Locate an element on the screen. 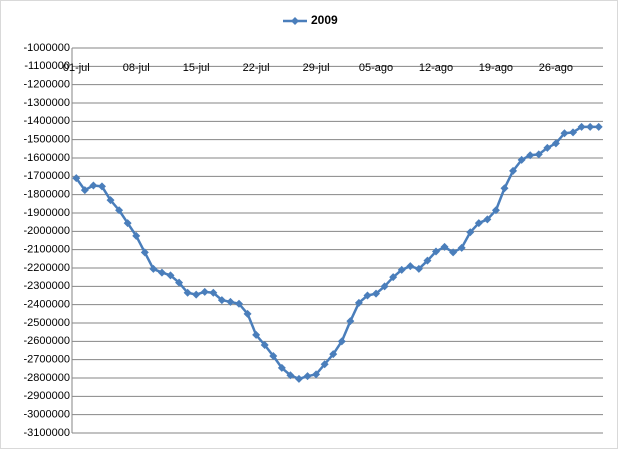 This screenshot has width=619, height=450. y-tick-label: -1300000 is located at coordinates (47, 103).